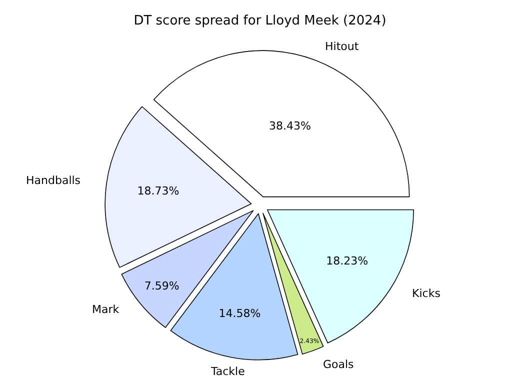 This screenshot has width=520, height=390. Describe the element at coordinates (158, 191) in the screenshot. I see `data-label: 18.73%` at that location.